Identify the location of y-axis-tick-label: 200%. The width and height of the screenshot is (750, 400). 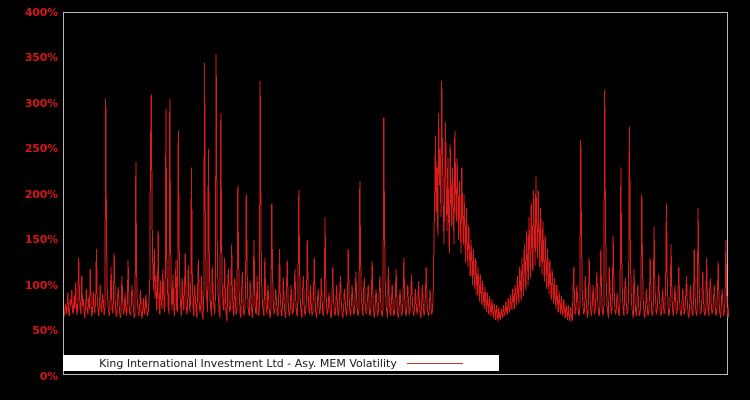
(41, 194).